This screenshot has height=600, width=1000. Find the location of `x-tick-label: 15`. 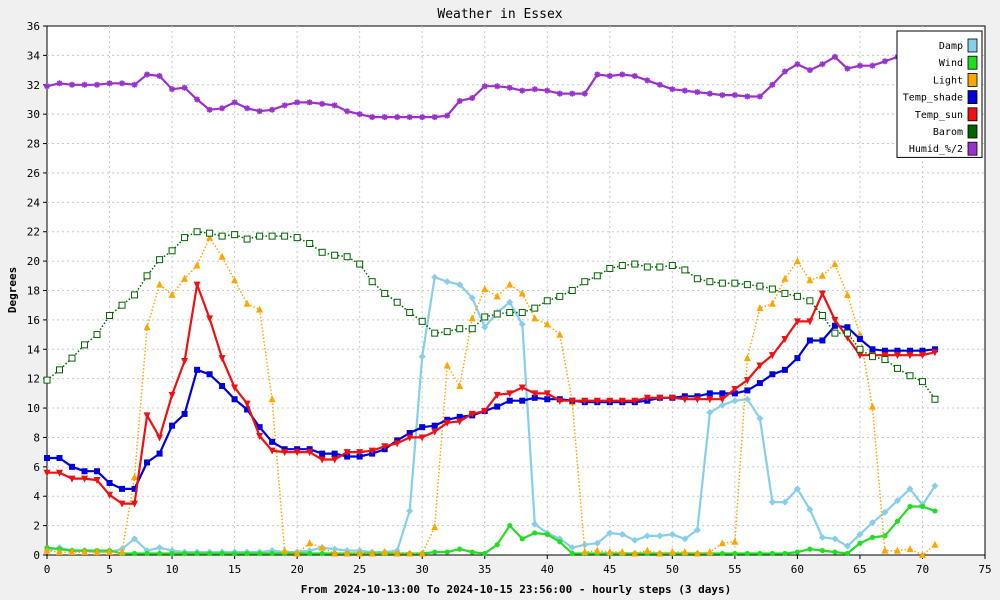

x-tick-label: 15 is located at coordinates (234, 569).